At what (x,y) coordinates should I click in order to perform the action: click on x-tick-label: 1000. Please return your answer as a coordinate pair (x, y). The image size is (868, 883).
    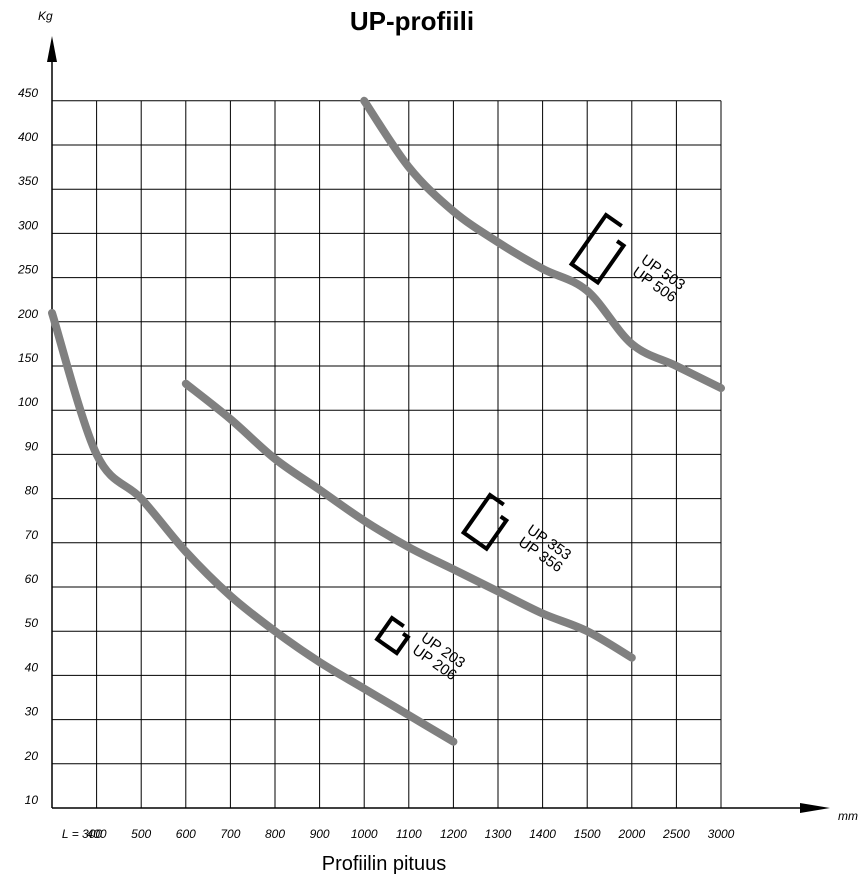
    Looking at the image, I should click on (364, 834).